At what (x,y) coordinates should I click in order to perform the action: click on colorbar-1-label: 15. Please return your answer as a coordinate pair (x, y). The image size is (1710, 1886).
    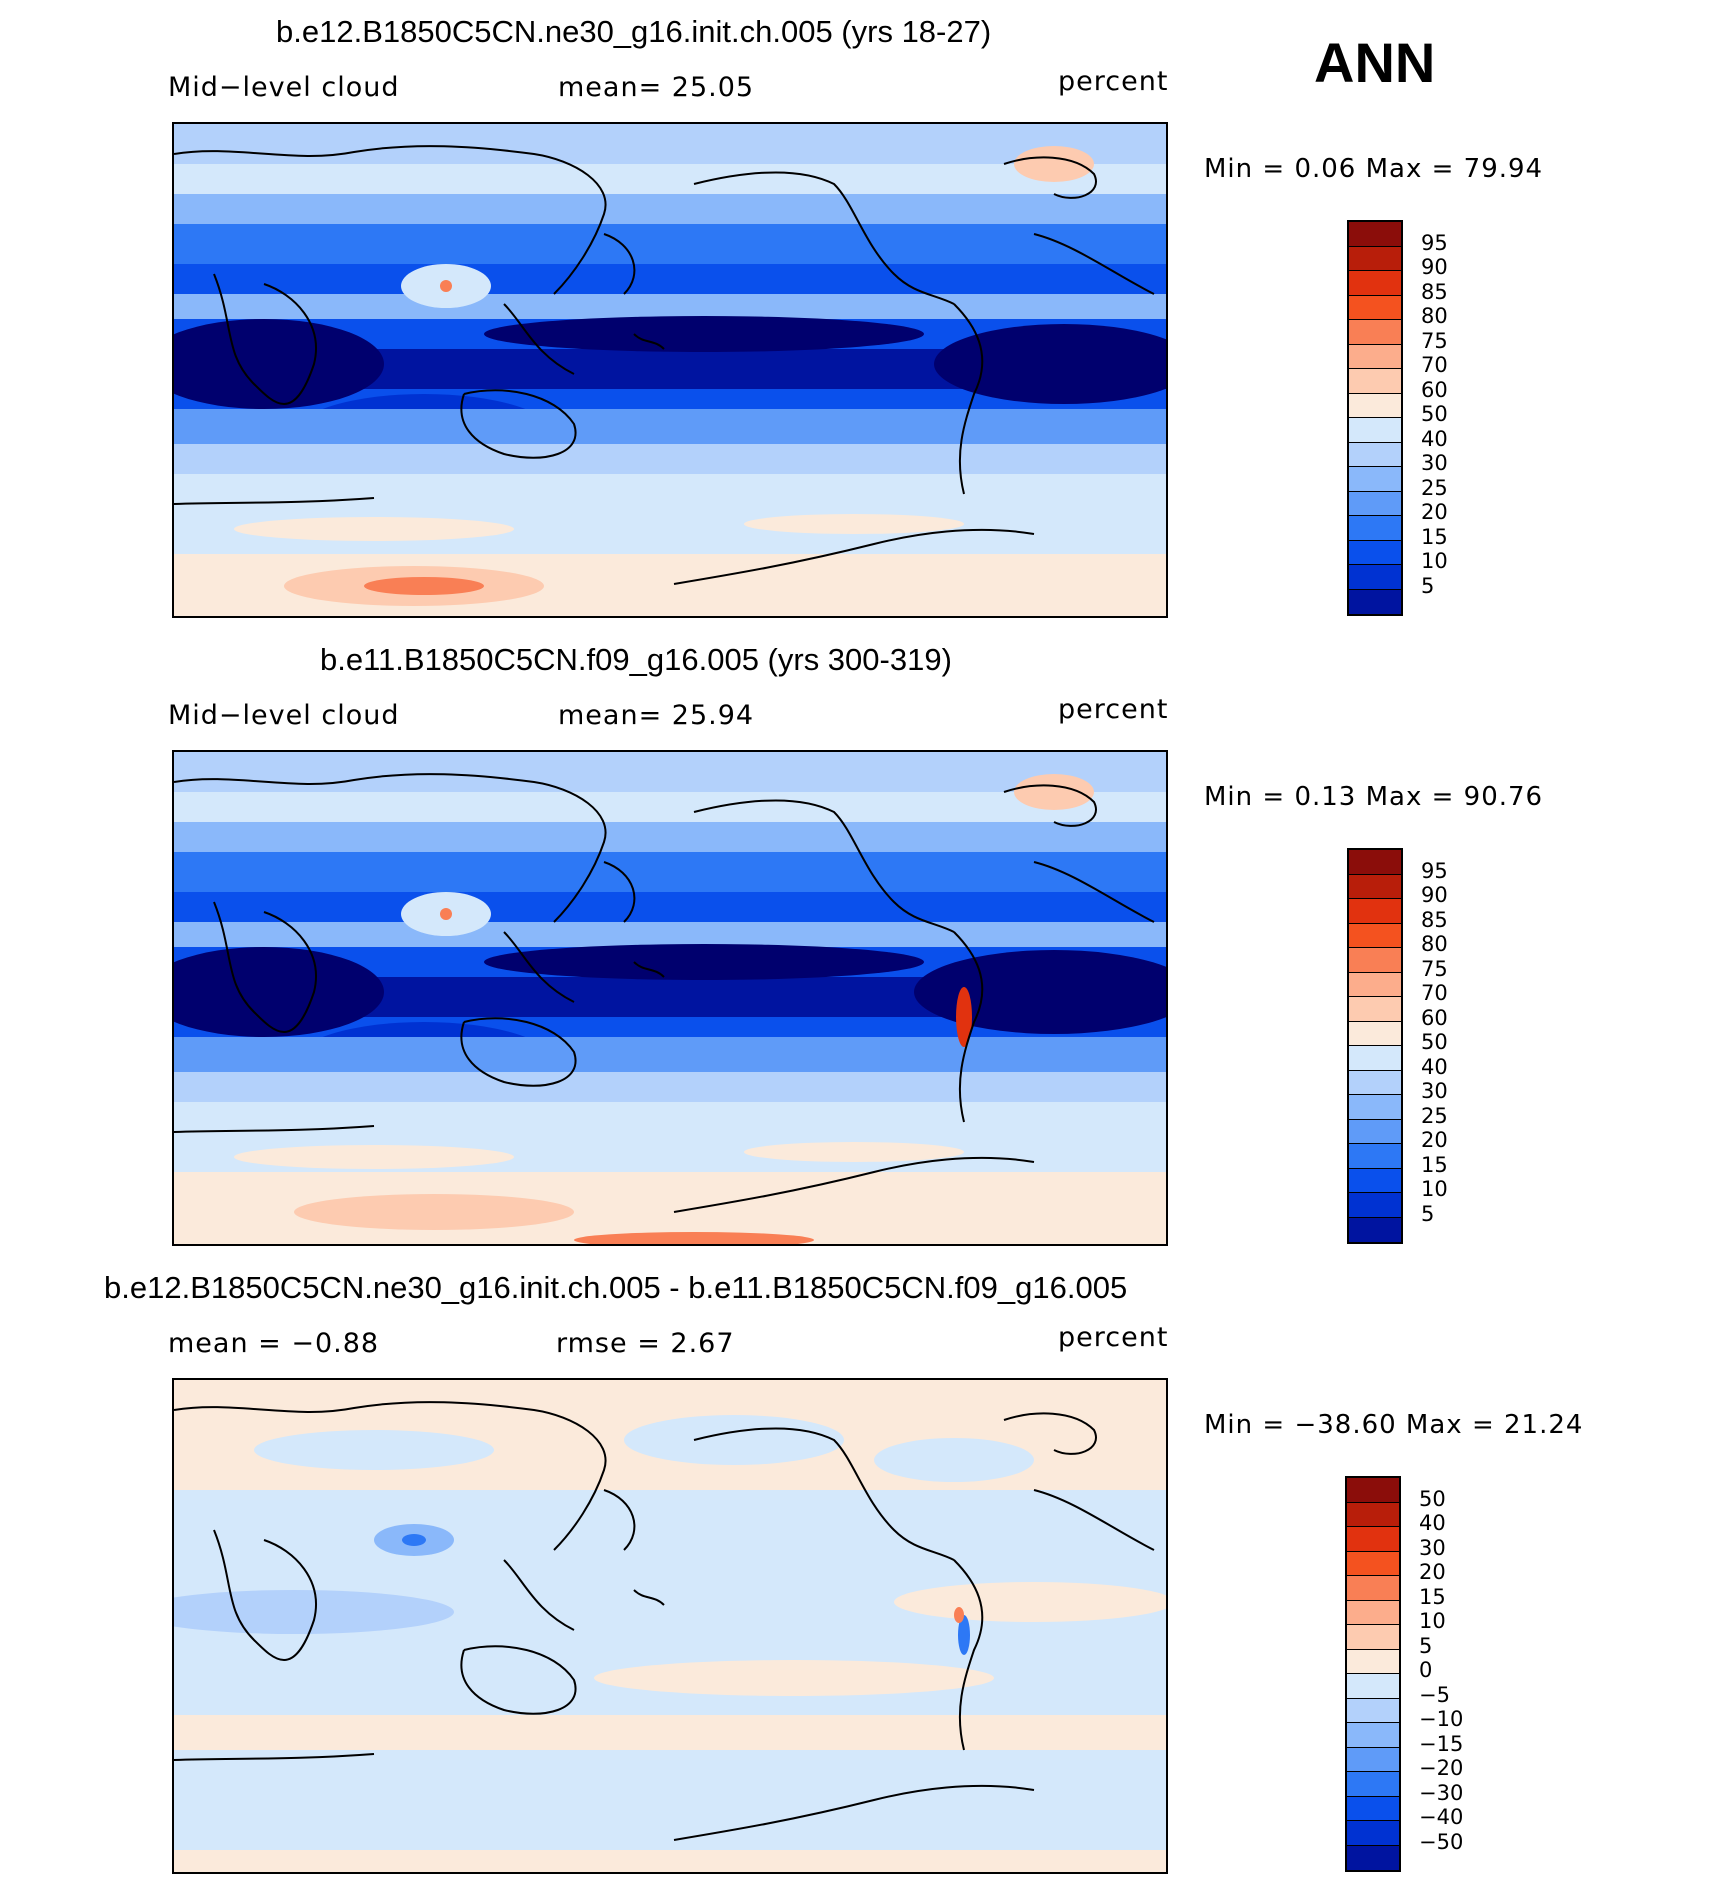
    Looking at the image, I should click on (1434, 537).